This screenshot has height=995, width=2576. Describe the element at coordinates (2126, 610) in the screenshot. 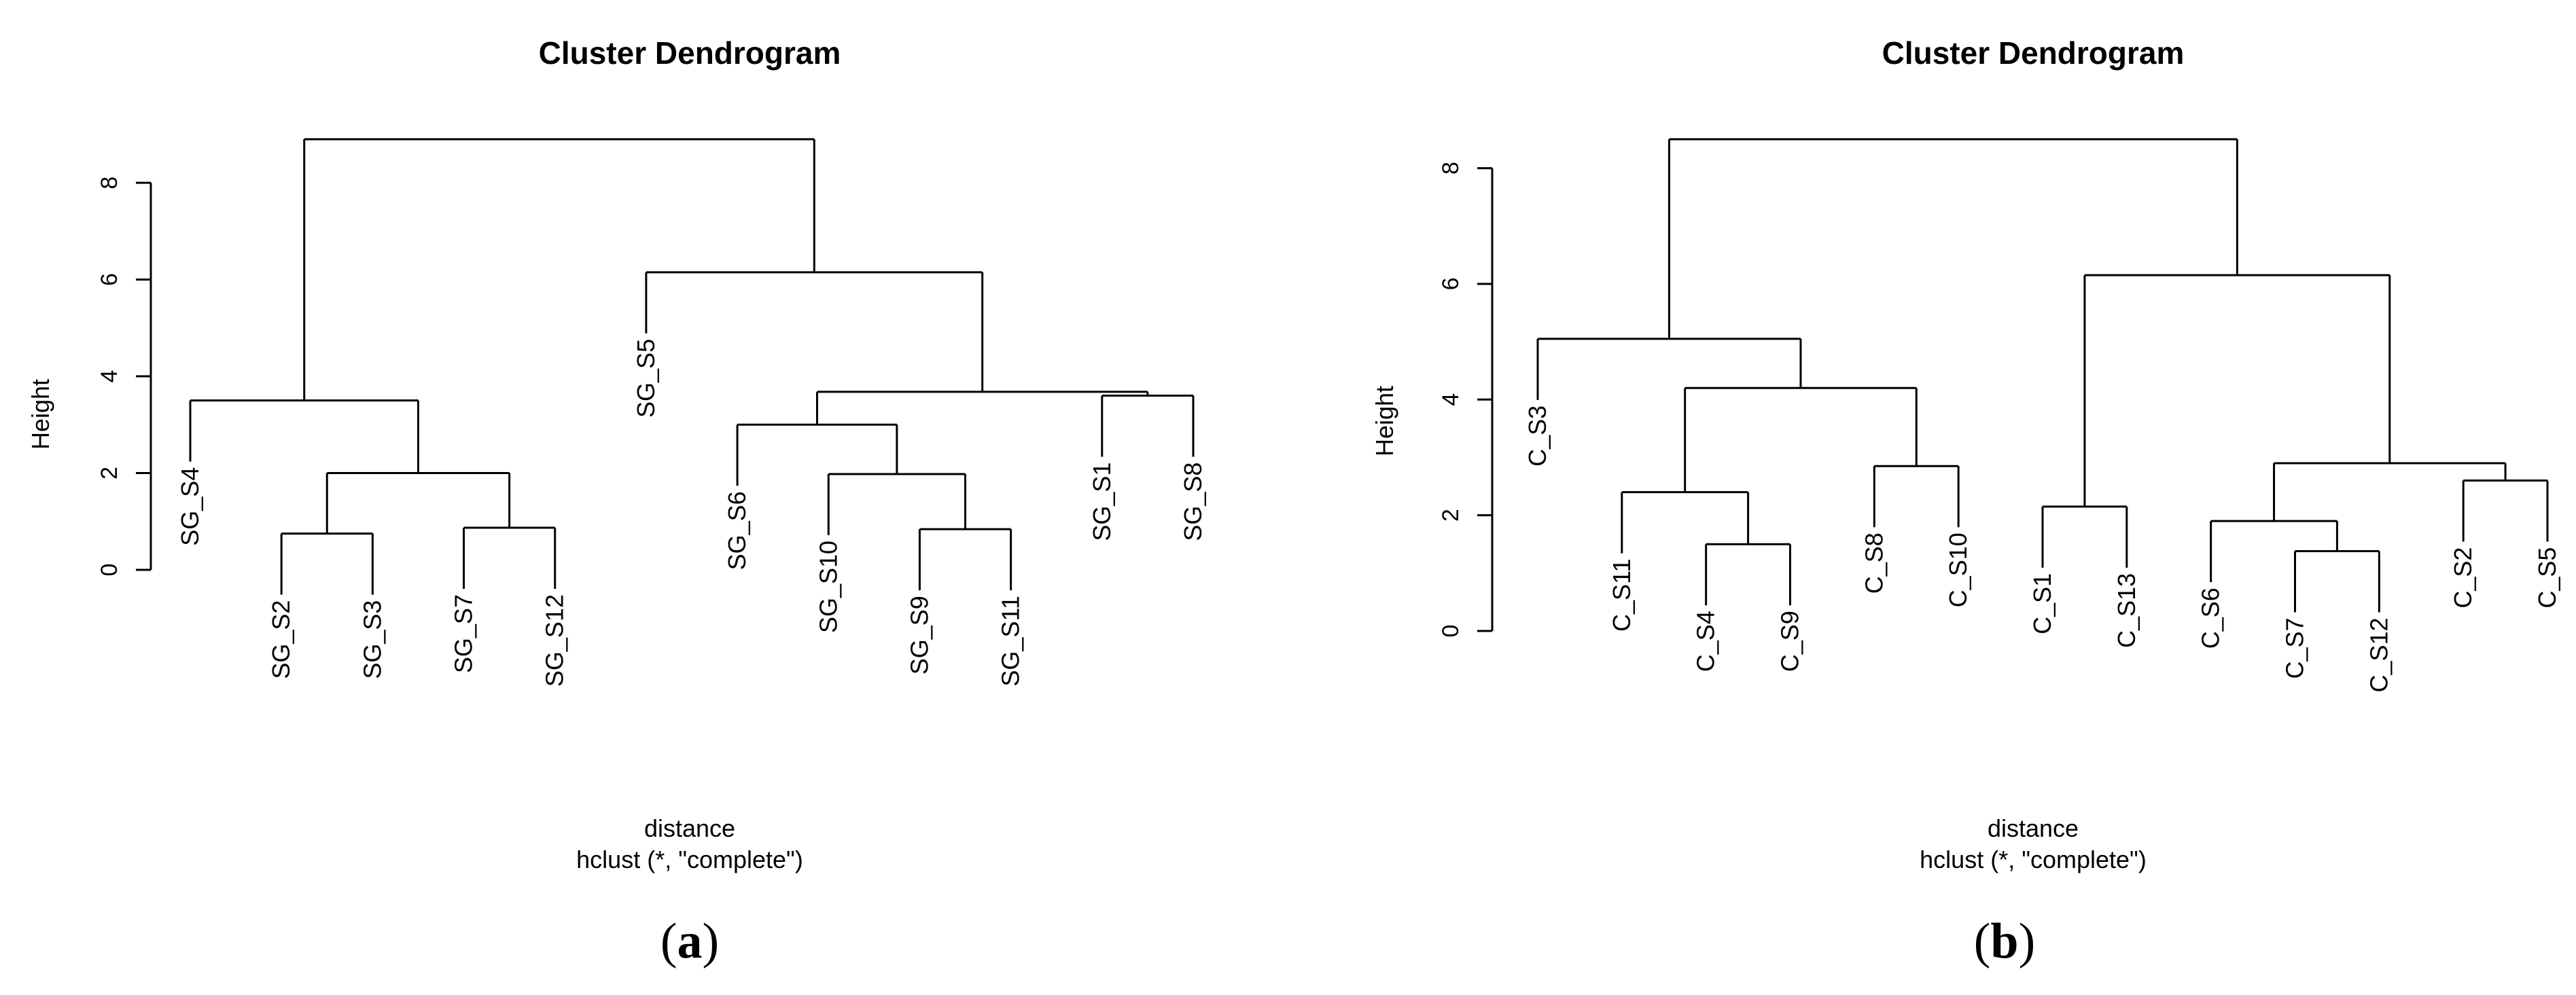

I see `leaf-label: C_S13` at that location.